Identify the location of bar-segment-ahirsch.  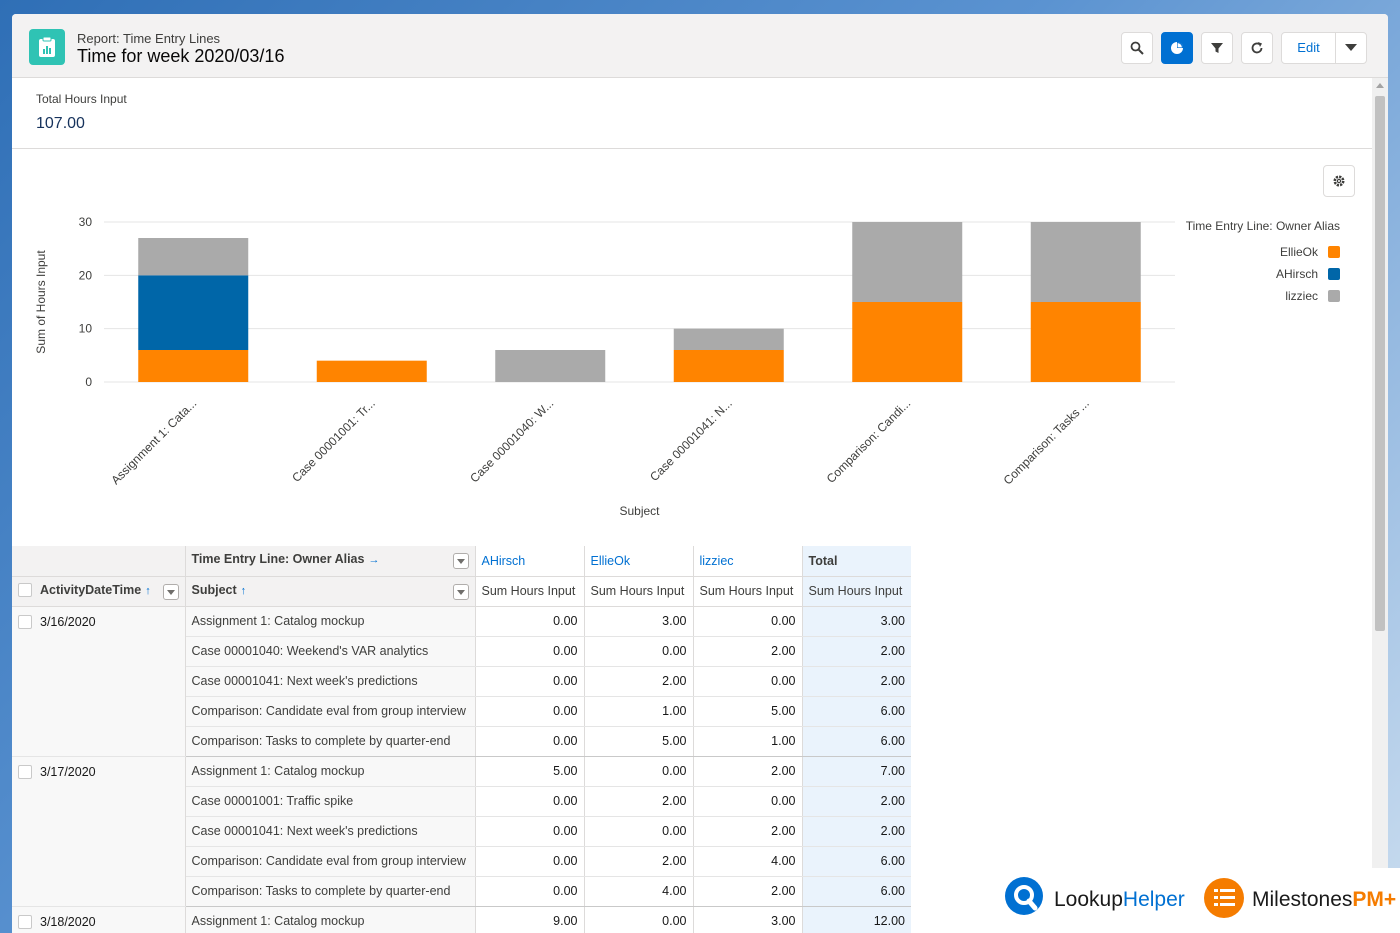
(193, 312).